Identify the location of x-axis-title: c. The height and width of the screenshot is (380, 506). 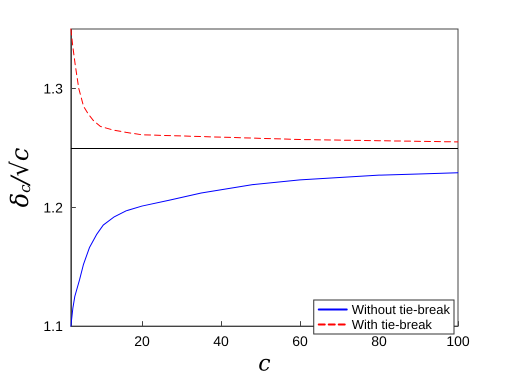
(264, 364).